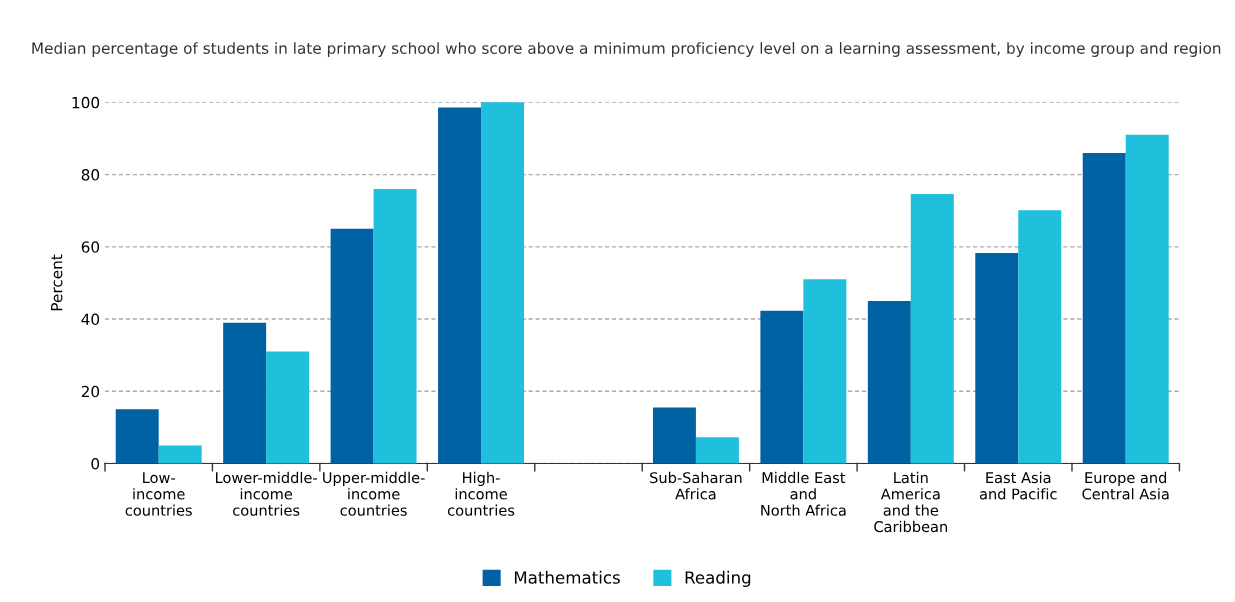 Image resolution: width=1235 pixels, height=602 pixels. I want to click on x-tick-label: Low- income countries, so click(158, 494).